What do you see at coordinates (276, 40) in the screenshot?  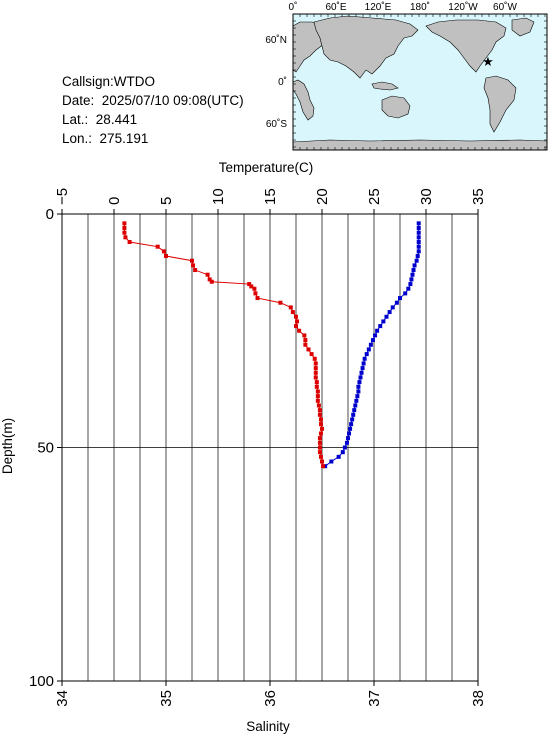 I see `map-lat-label: 60˚N` at bounding box center [276, 40].